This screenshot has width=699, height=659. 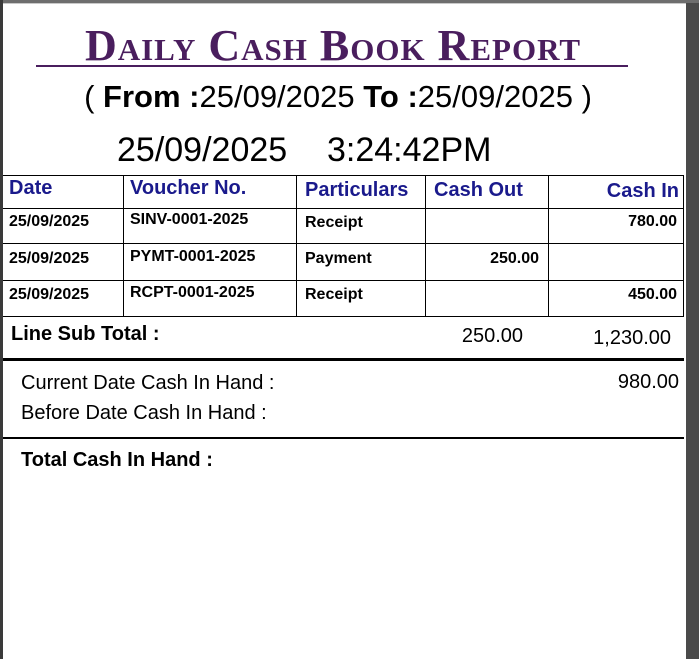 I want to click on viewer-right-edge, so click(x=692, y=331).